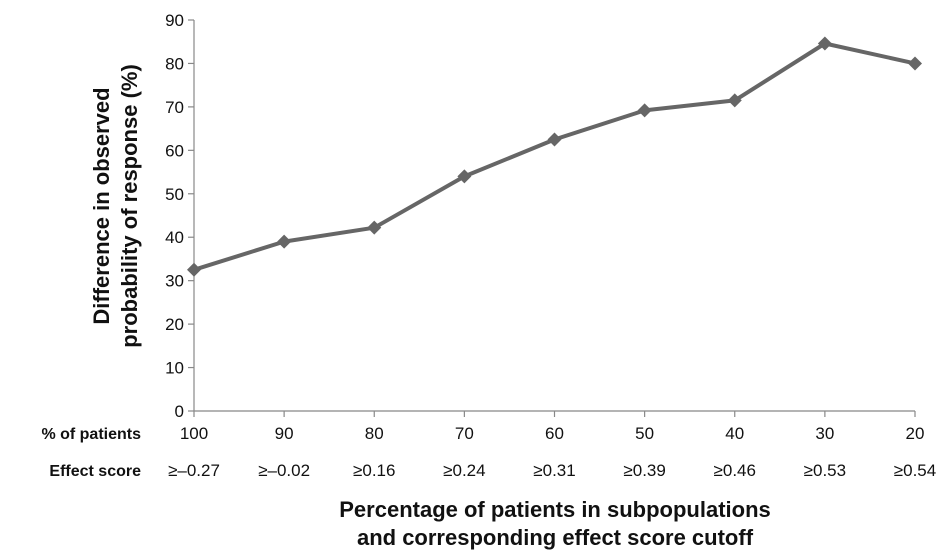  Describe the element at coordinates (174, 324) in the screenshot. I see `y-tick-label: 20` at that location.